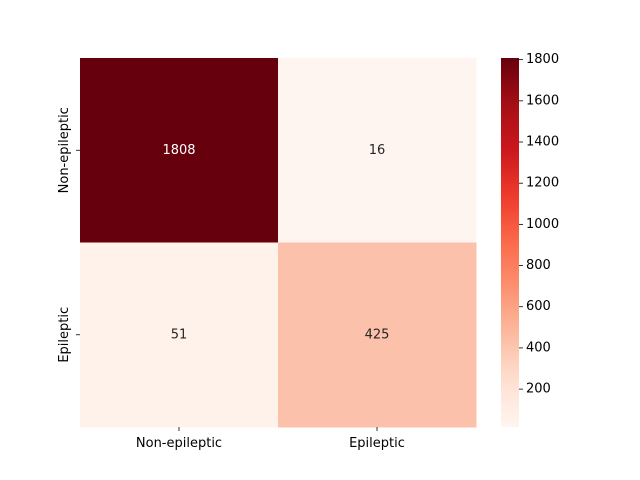 The image size is (640, 480). I want to click on x-axis: Non-epileptic Epileptic, so click(270, 439).